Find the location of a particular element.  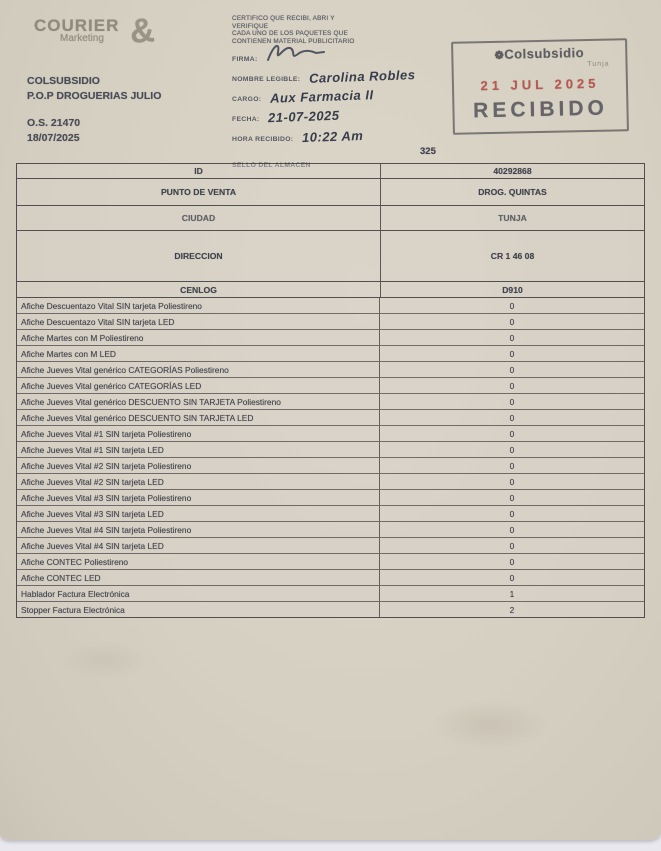

order-number: O.S. 21470 is located at coordinates (54, 123).